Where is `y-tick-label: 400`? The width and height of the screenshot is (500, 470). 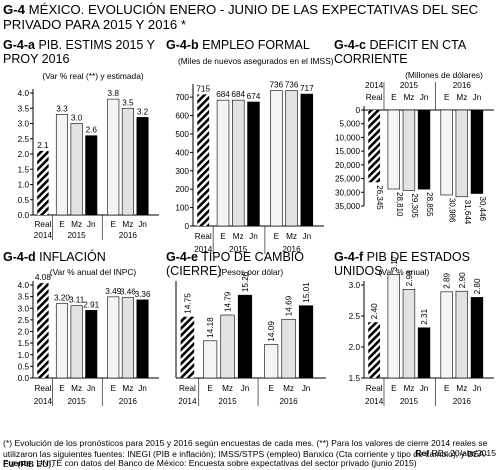 y-tick-label: 400 is located at coordinates (182, 152).